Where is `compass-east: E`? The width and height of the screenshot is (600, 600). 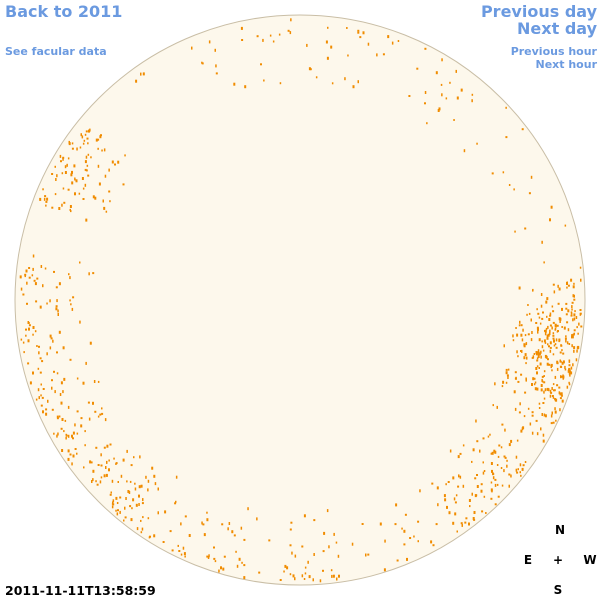 compass-east: E is located at coordinates (528, 560).